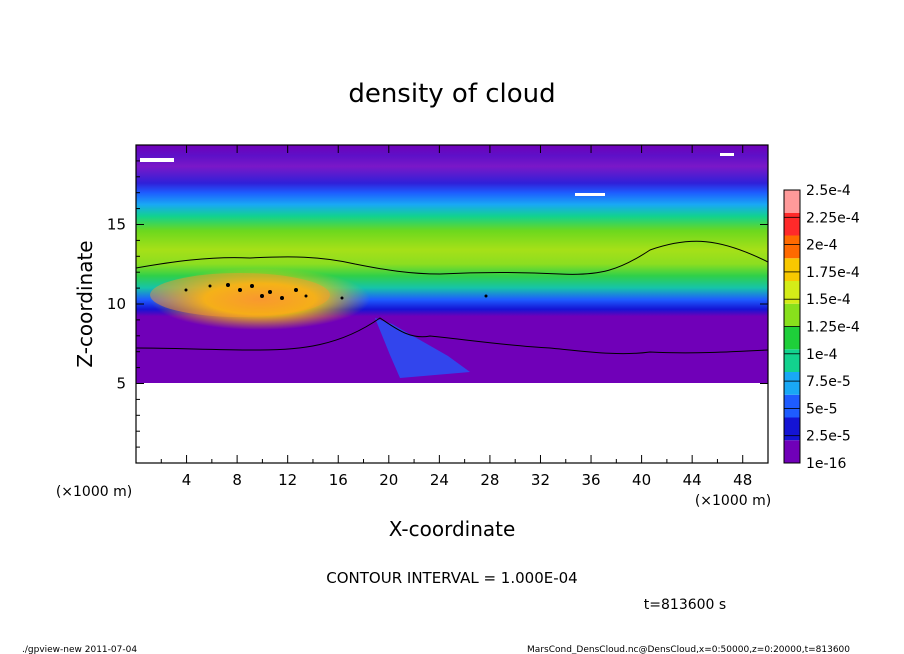 The image size is (904, 654). I want to click on colorbar-label: 7.5e-5, so click(828, 382).